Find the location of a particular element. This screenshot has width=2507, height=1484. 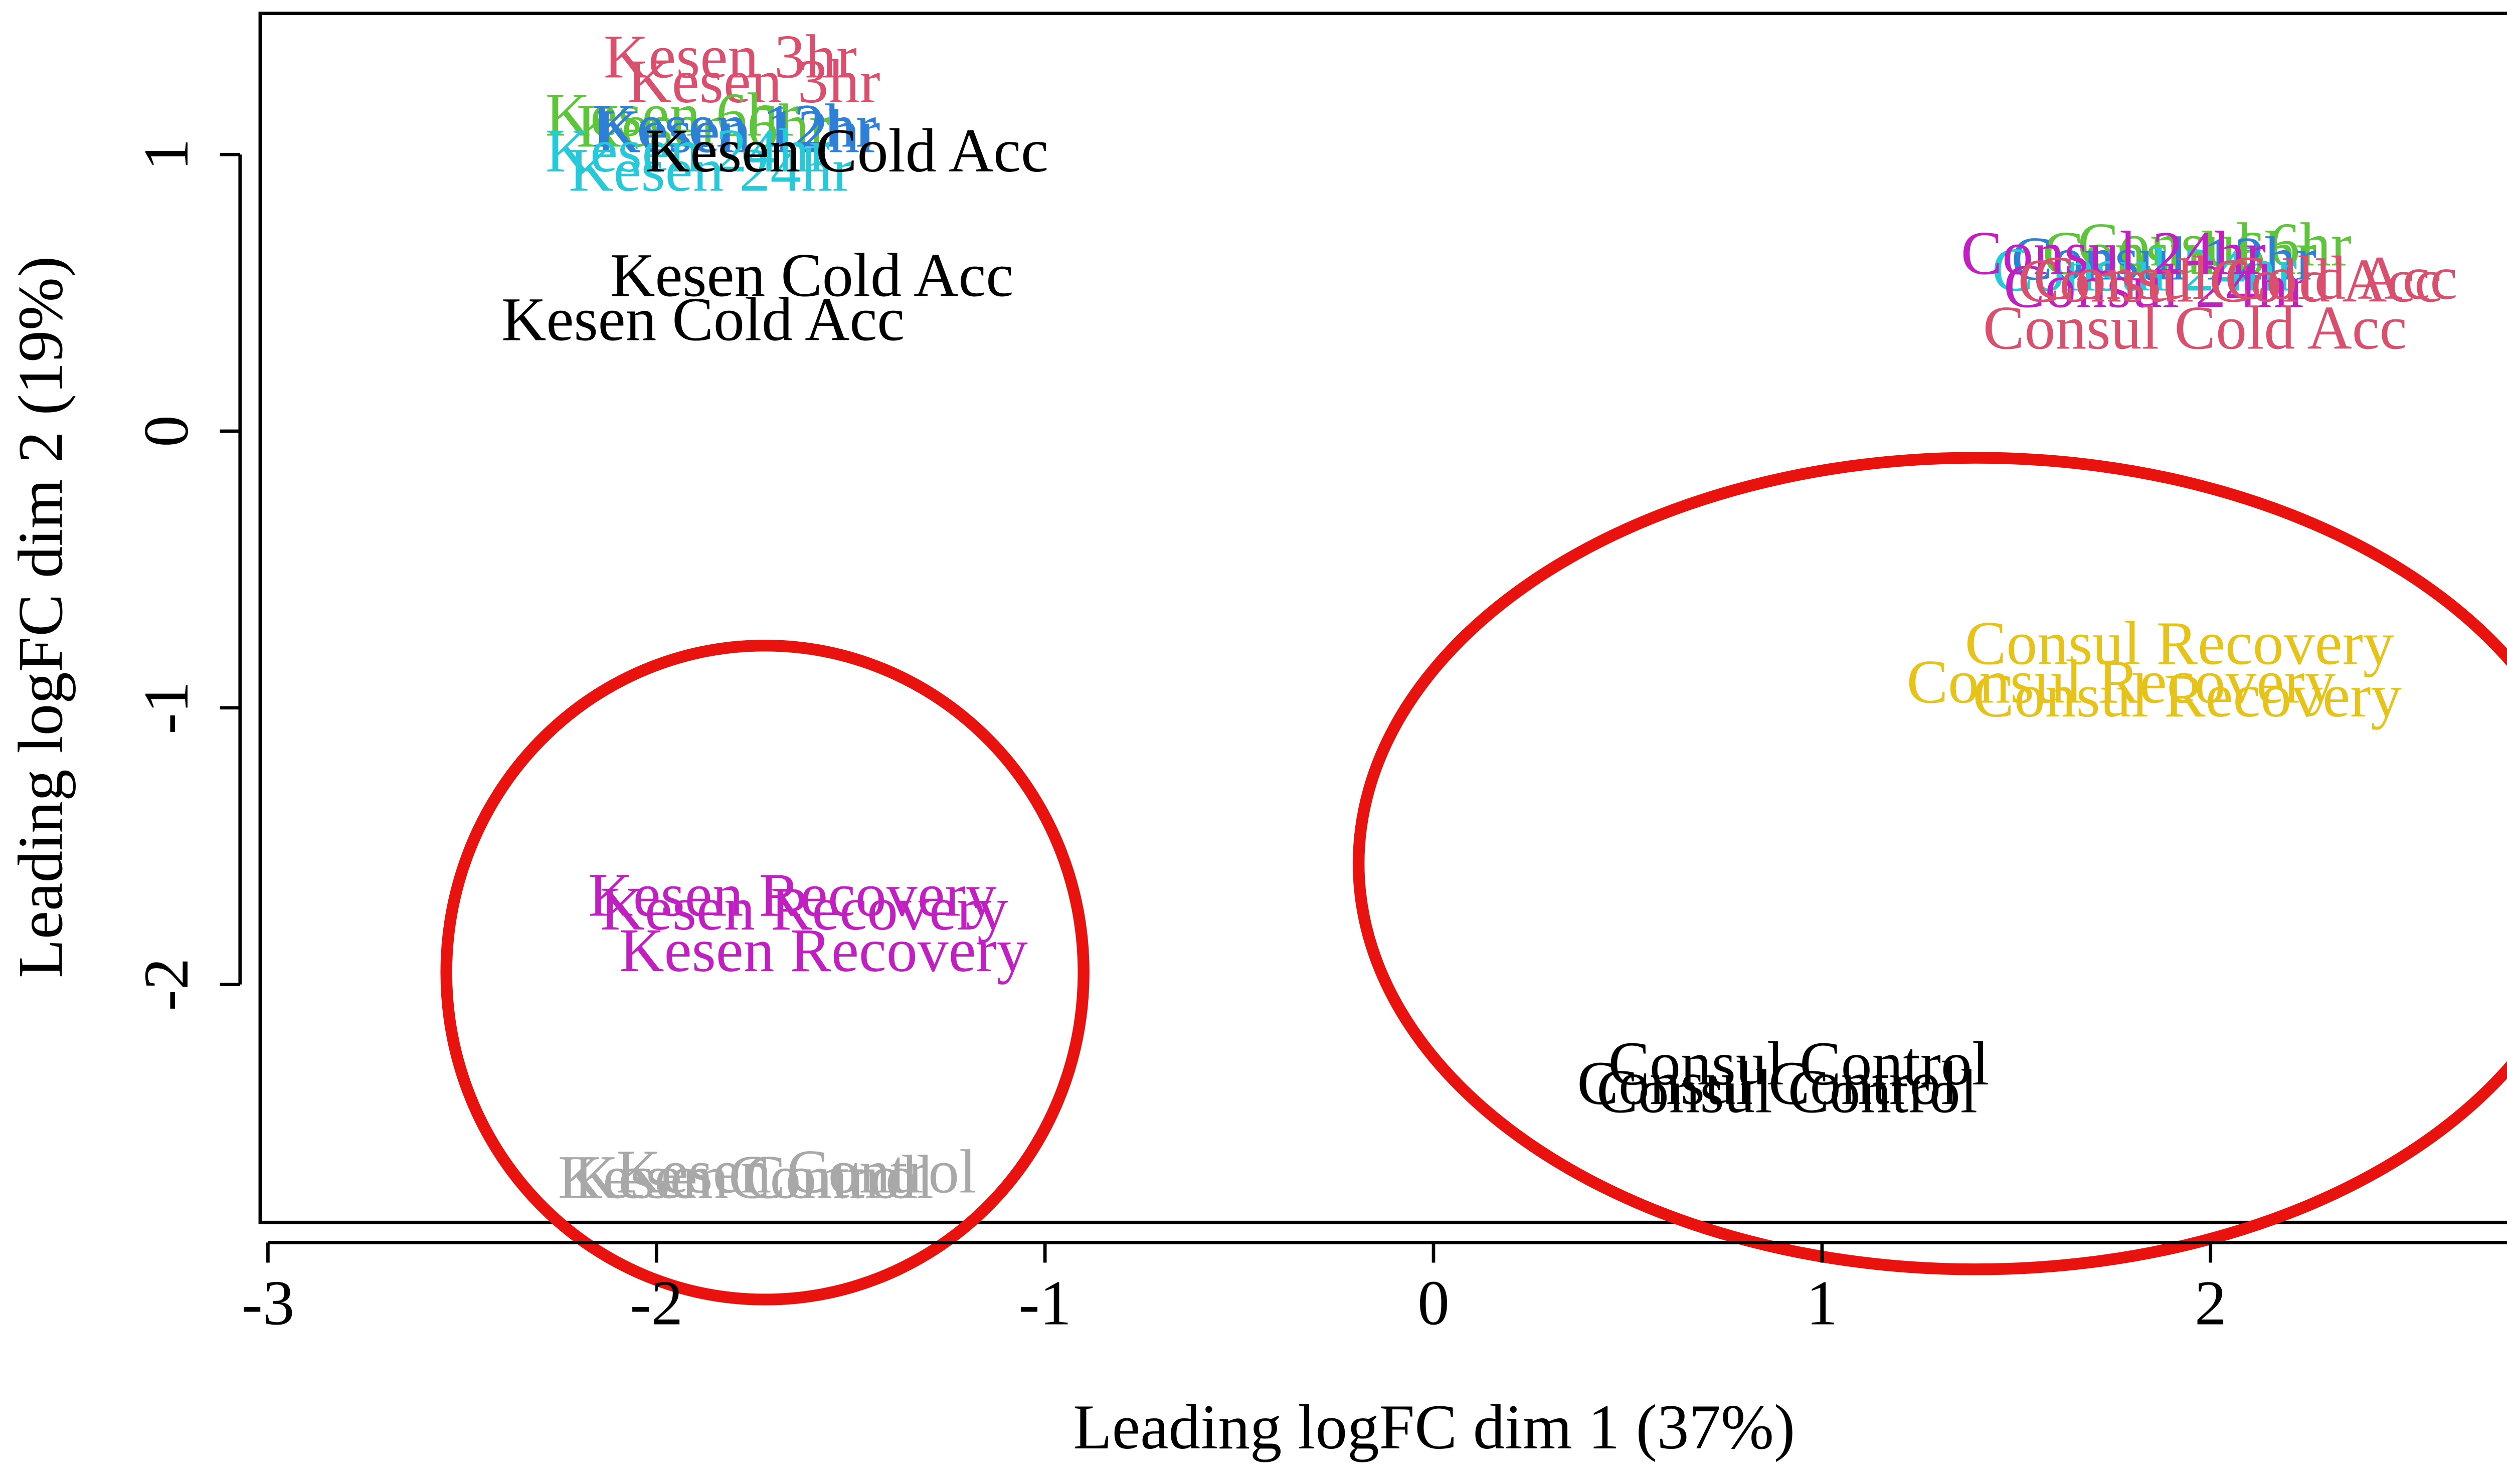

y-tick-label: 1 is located at coordinates (166, 154).